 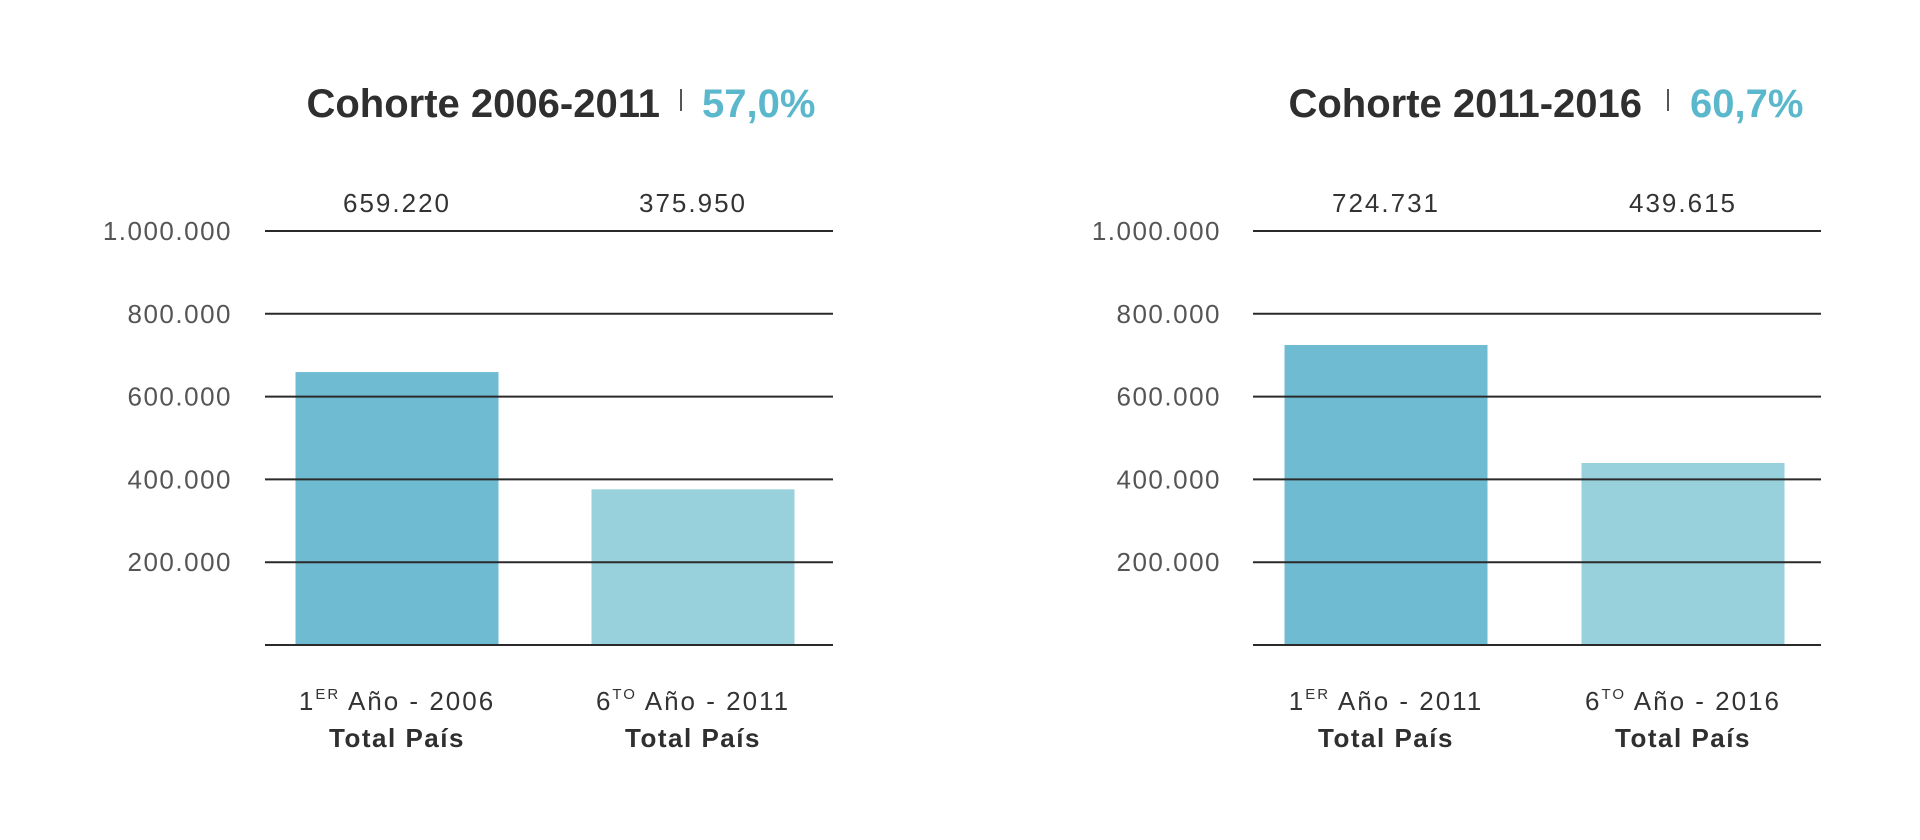 What do you see at coordinates (693, 203) in the screenshot?
I see `value-label: 375.950` at bounding box center [693, 203].